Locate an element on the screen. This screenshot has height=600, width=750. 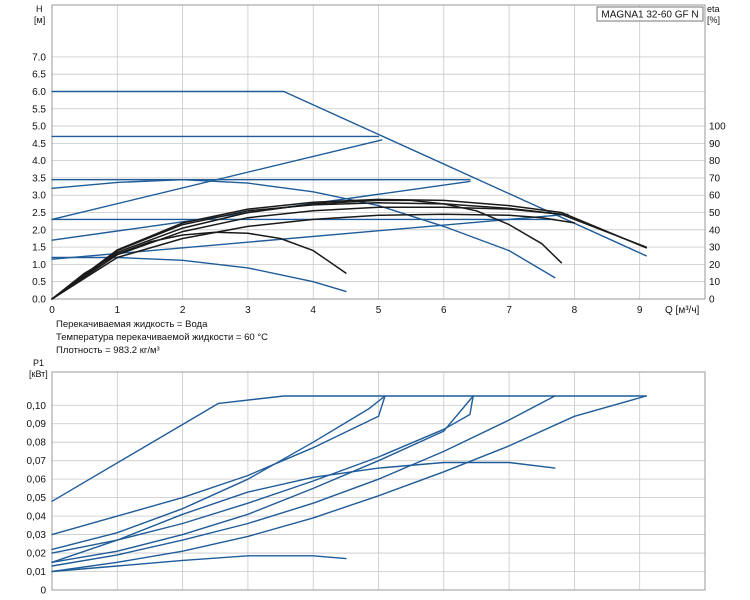
power-y-tick-label: 0,04 is located at coordinates (37, 517).